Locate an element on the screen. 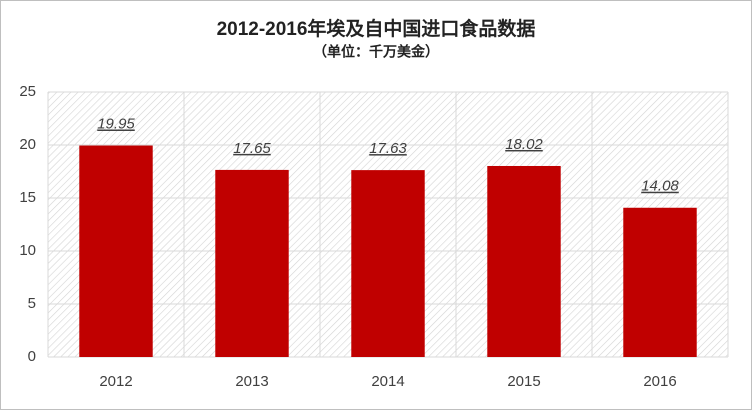  data-label: 17.63 is located at coordinates (388, 148).